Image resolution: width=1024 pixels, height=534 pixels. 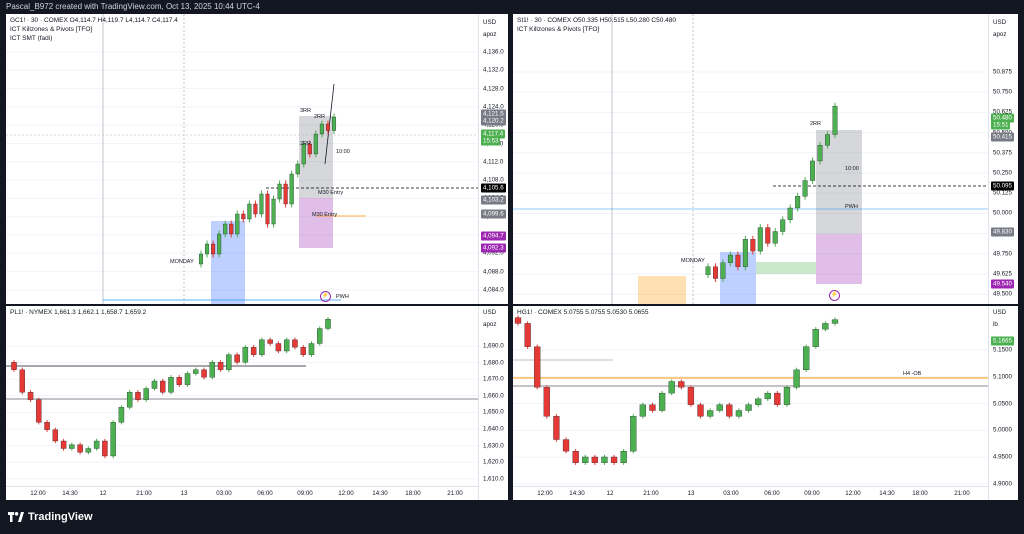 I want to click on gold-2rr-label-a: 2RR, so click(x=320, y=117).